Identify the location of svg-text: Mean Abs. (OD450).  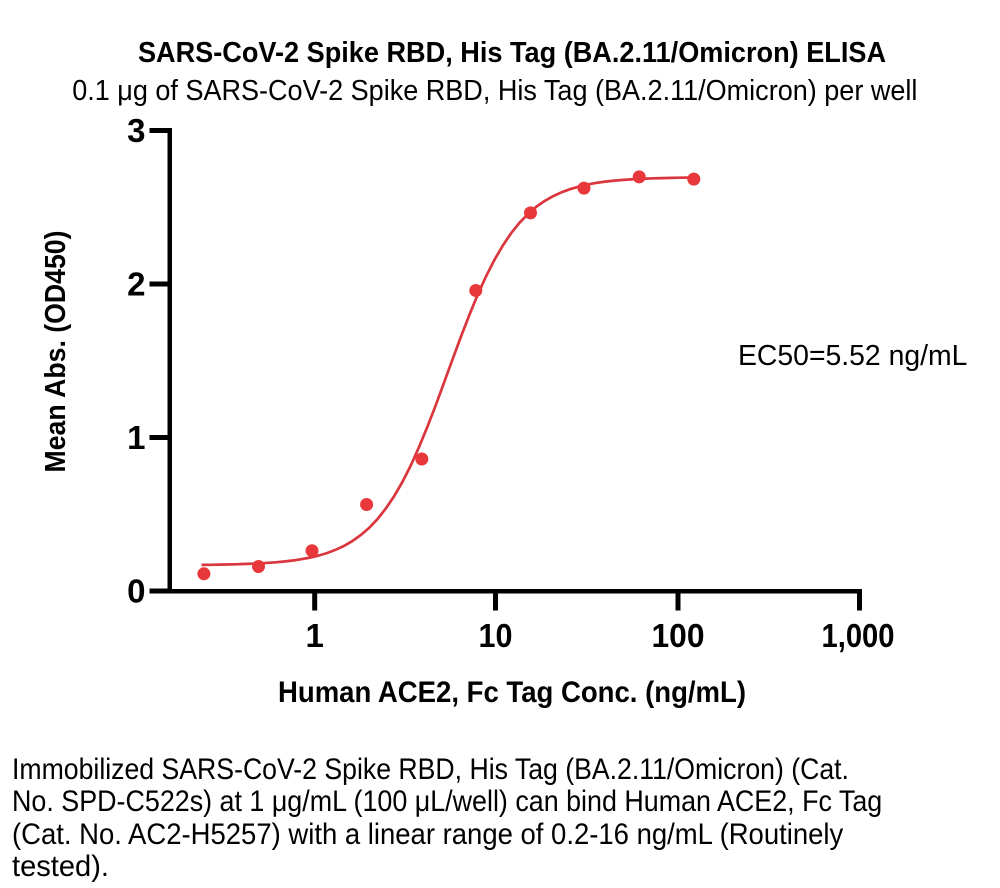
(56, 352).